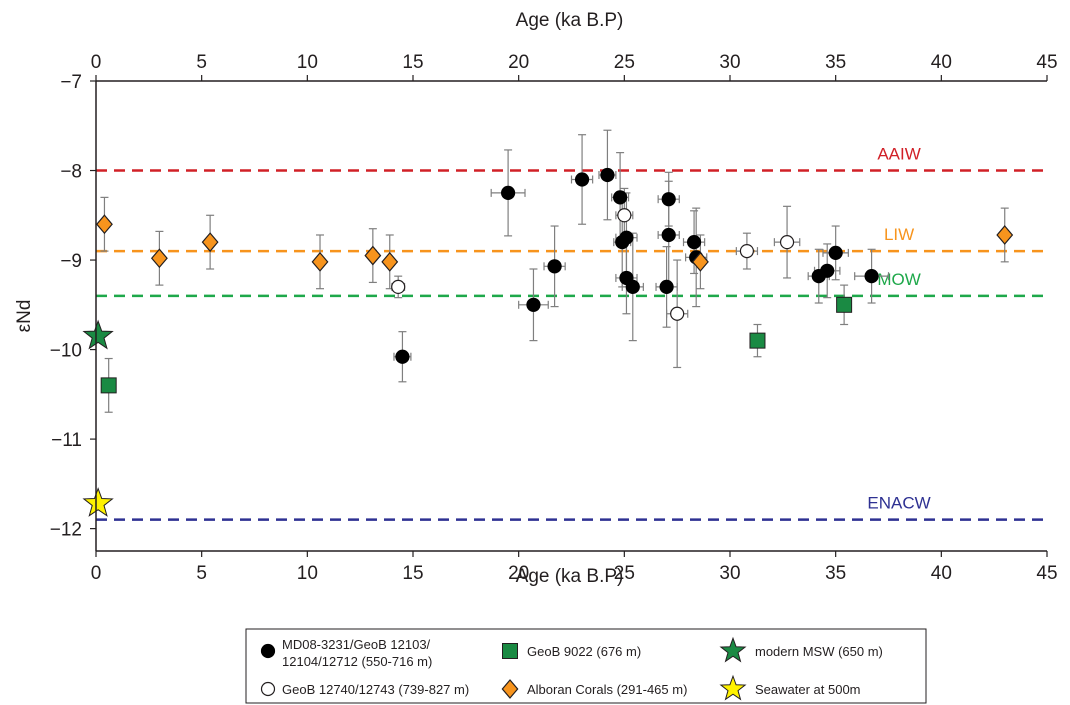  Describe the element at coordinates (624, 62) in the screenshot. I see `x-tick-label-top: 25` at that location.